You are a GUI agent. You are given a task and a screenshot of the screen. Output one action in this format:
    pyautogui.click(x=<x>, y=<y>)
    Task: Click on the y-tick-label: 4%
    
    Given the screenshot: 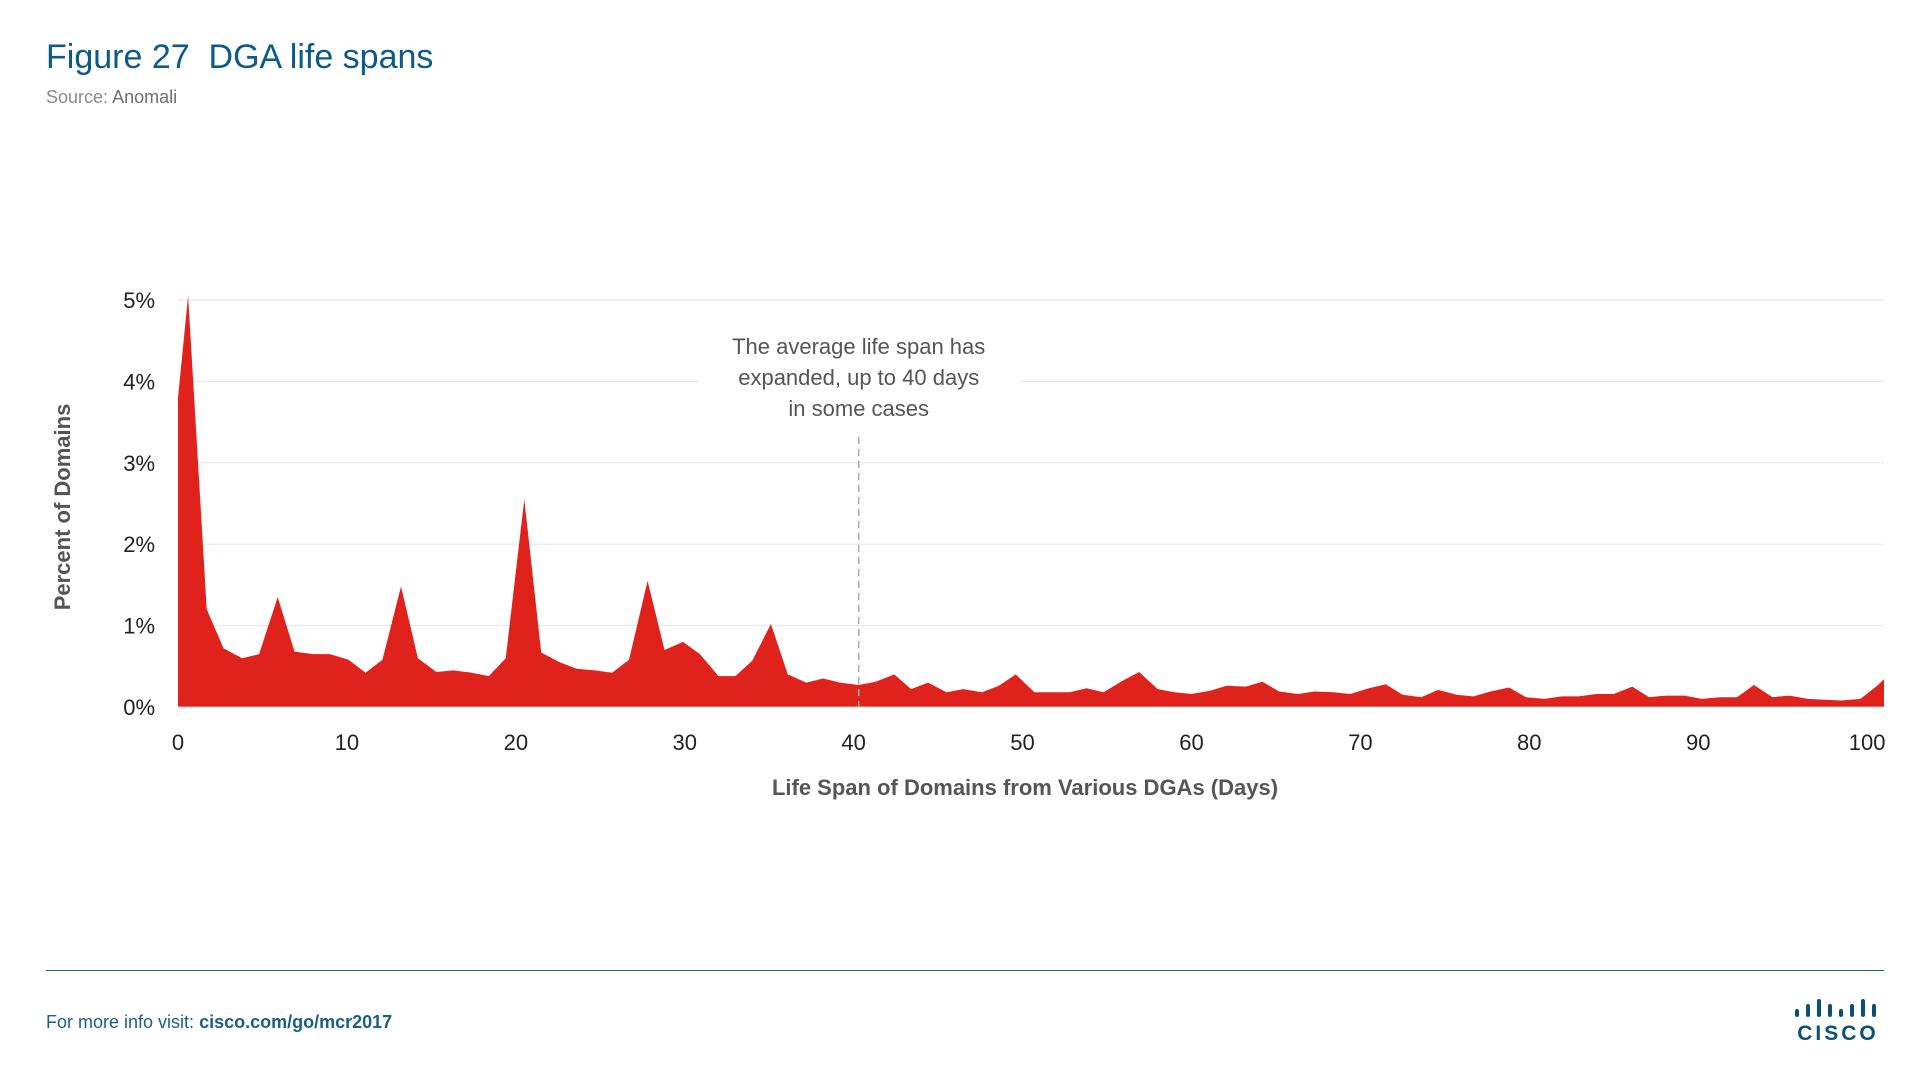 What is the action you would take?
    pyautogui.click(x=139, y=381)
    